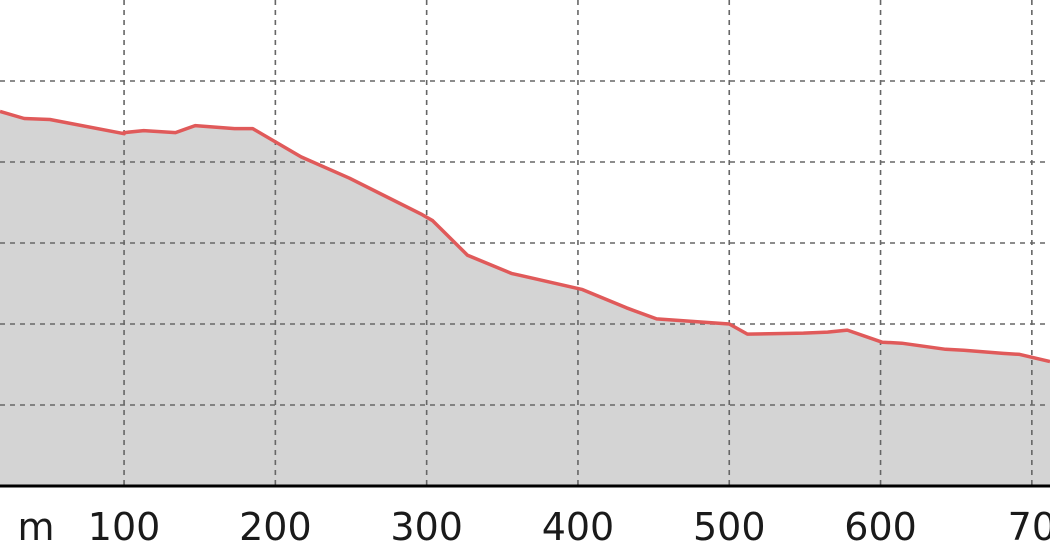 This screenshot has height=560, width=1050. Describe the element at coordinates (578, 527) in the screenshot. I see `x-tick-label: 400` at that location.